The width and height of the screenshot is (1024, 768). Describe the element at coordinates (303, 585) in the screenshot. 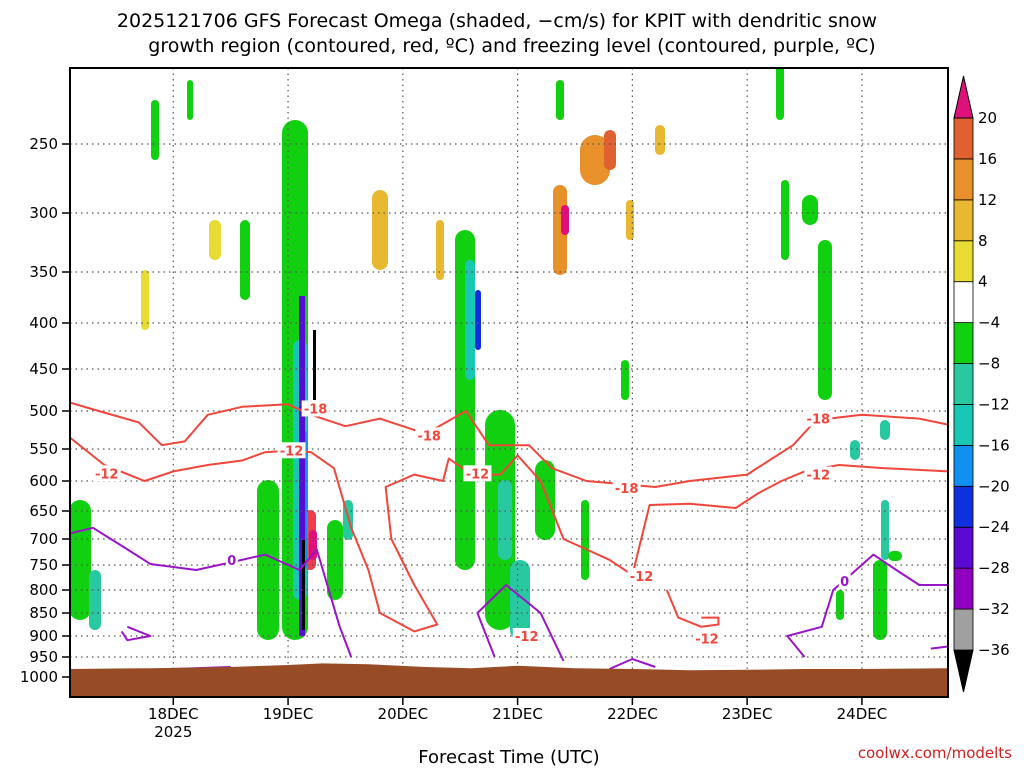

I see `omega-core` at that location.